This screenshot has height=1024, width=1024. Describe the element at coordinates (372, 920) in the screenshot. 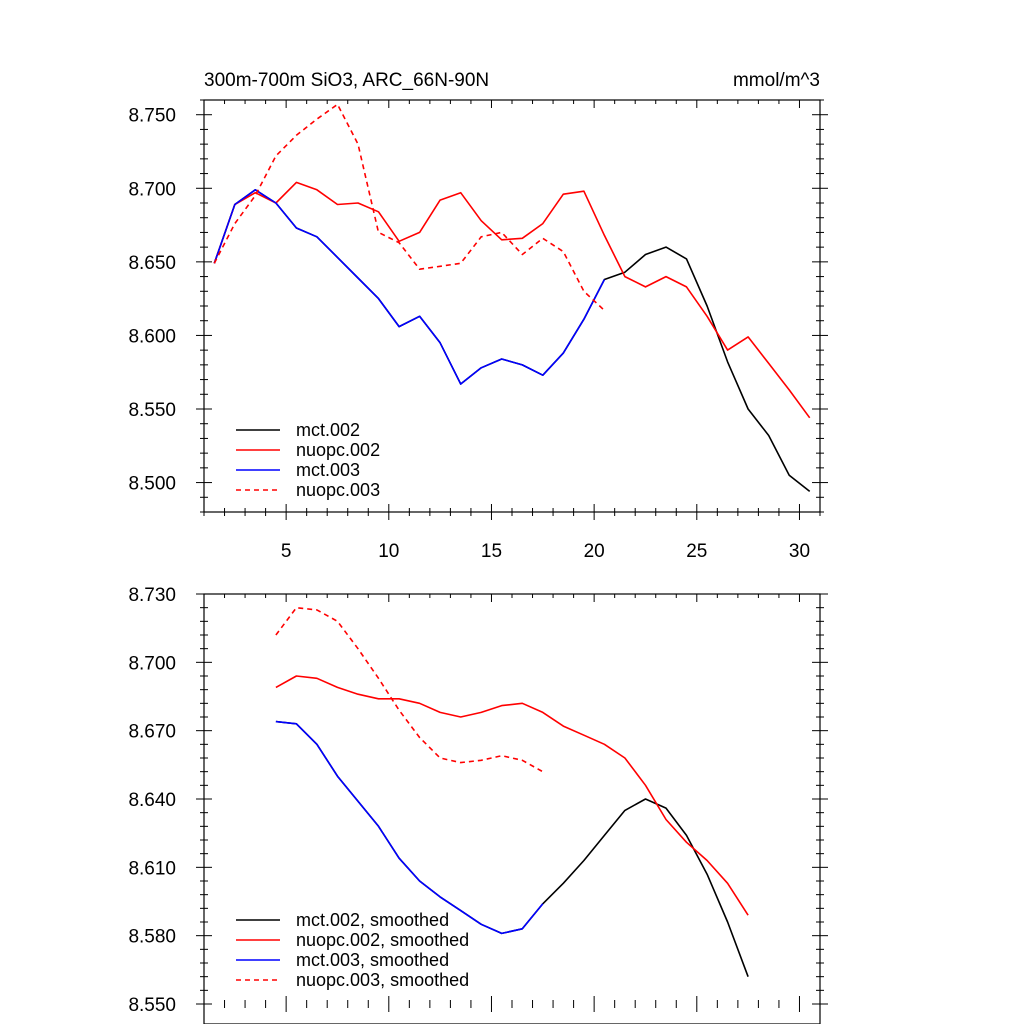

I see `bottom-legend-label: mct.002, smoothed` at that location.